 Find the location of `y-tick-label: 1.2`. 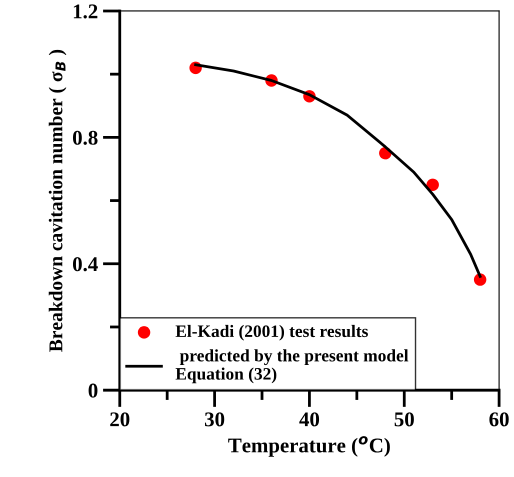

y-tick-label: 1.2 is located at coordinates (86, 11).